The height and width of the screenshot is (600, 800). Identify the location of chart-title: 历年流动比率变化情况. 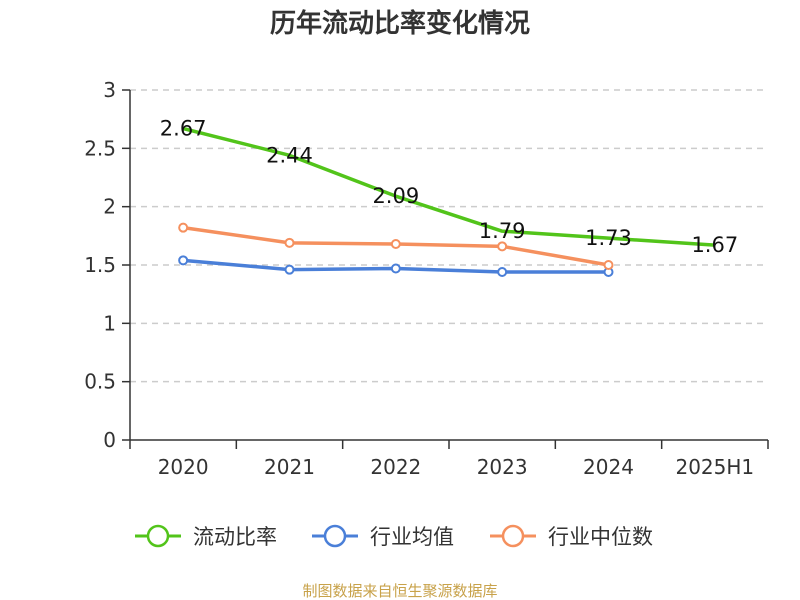
(400, 23).